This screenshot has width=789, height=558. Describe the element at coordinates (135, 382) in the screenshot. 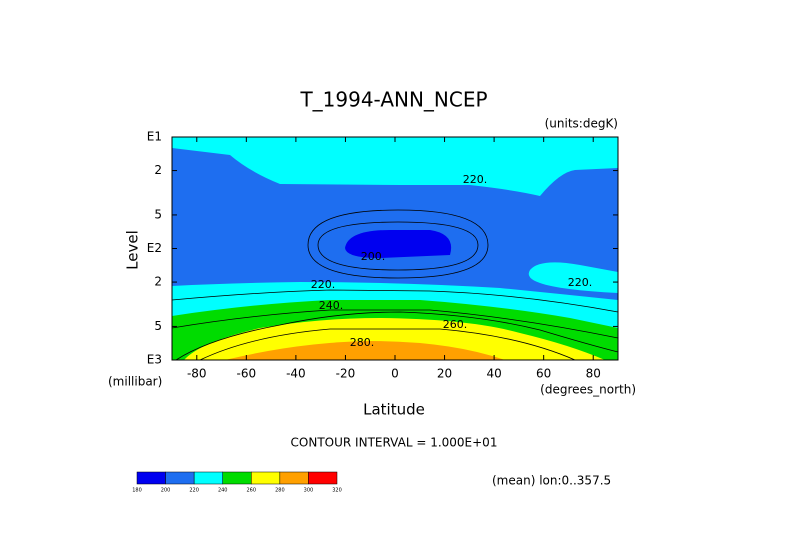

I see `y-unit-label: (millibar)` at that location.